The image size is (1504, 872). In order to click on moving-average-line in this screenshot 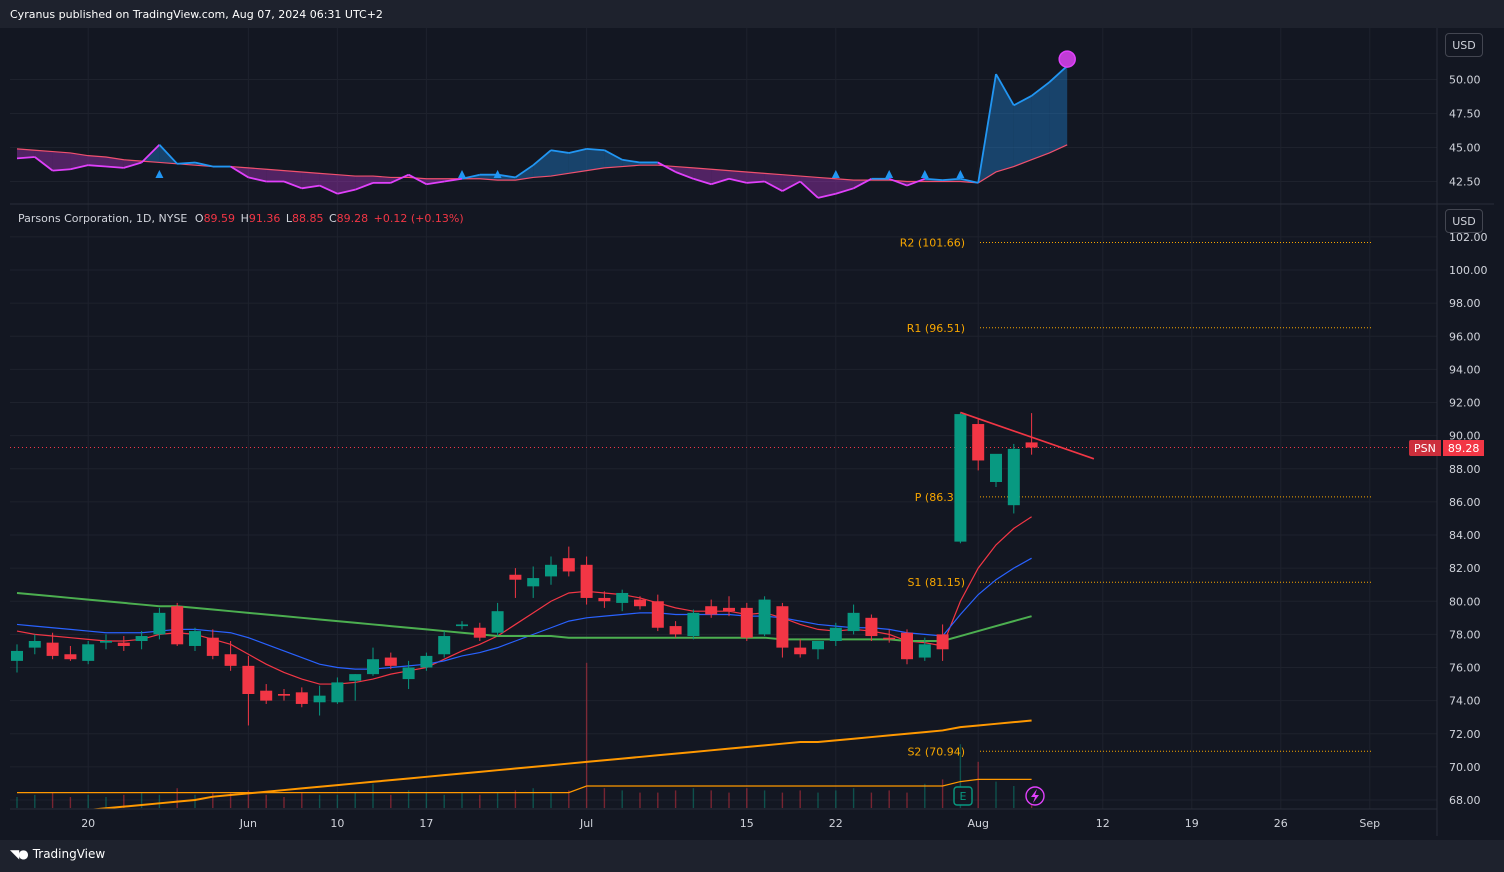, I will do `click(524, 616)`.